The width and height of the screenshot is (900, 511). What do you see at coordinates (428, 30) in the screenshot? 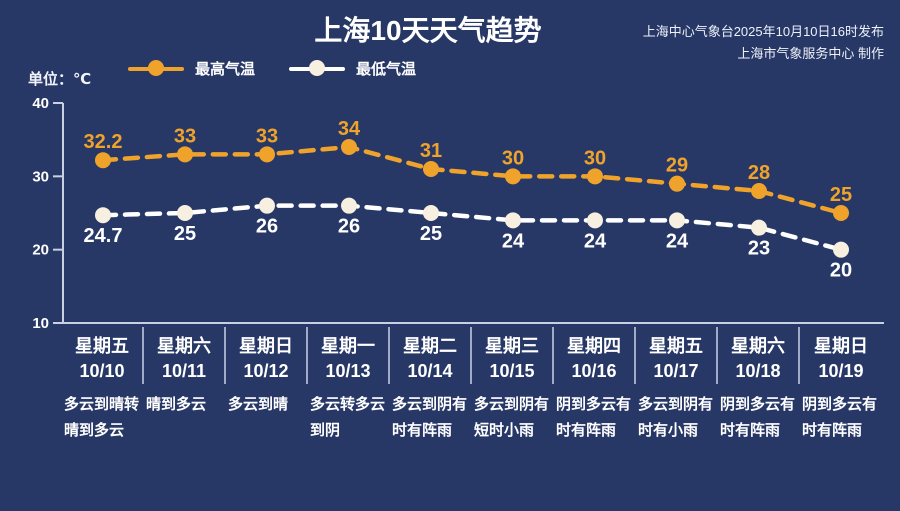
I see `page-title: 上海10天天气趋势` at bounding box center [428, 30].